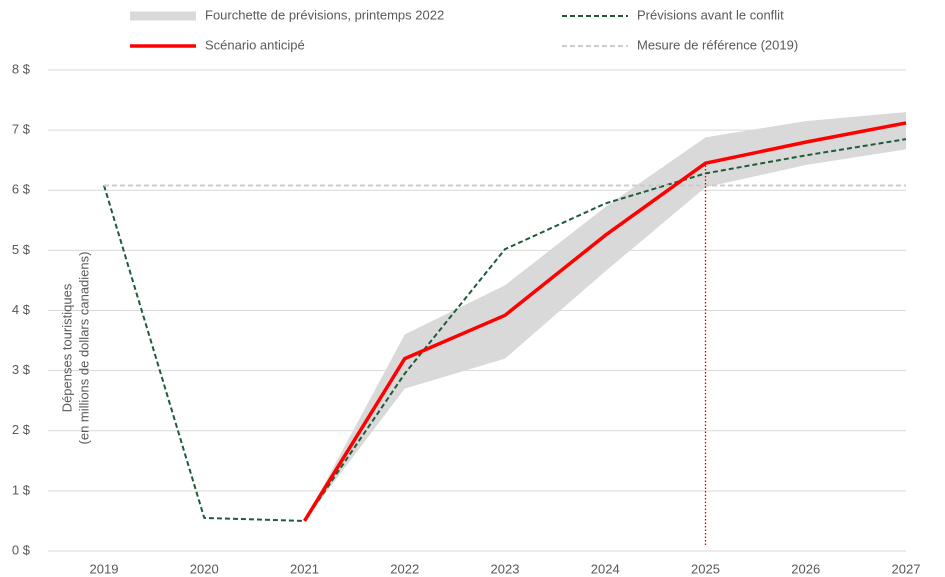 This screenshot has width=945, height=577. Describe the element at coordinates (705, 568) in the screenshot. I see `x-tick-label: 2025` at that location.